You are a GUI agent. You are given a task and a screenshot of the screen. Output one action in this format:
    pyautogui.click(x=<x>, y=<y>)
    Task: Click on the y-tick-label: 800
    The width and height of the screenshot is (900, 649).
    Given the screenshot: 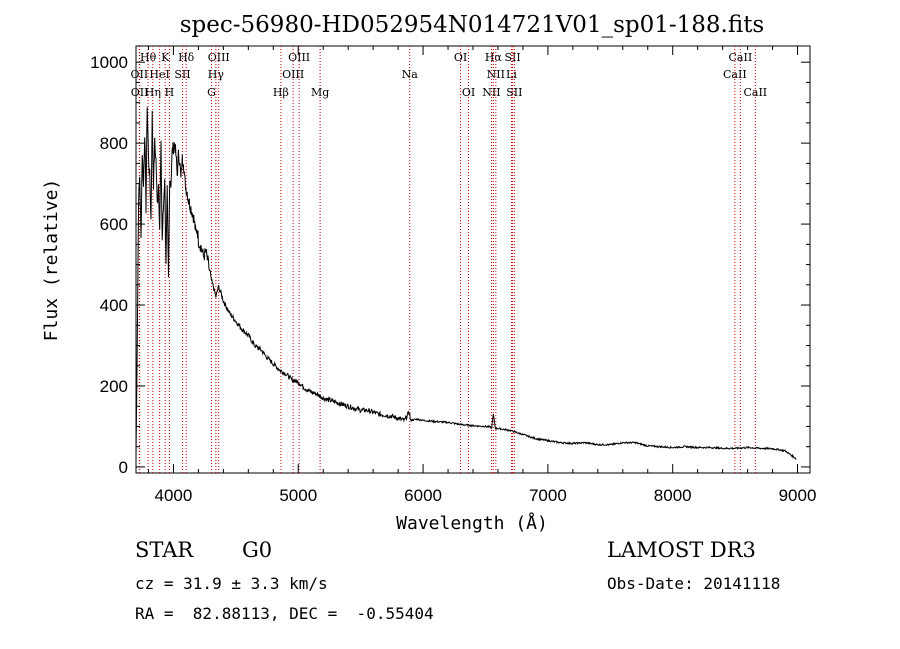 What is the action you would take?
    pyautogui.click(x=114, y=143)
    